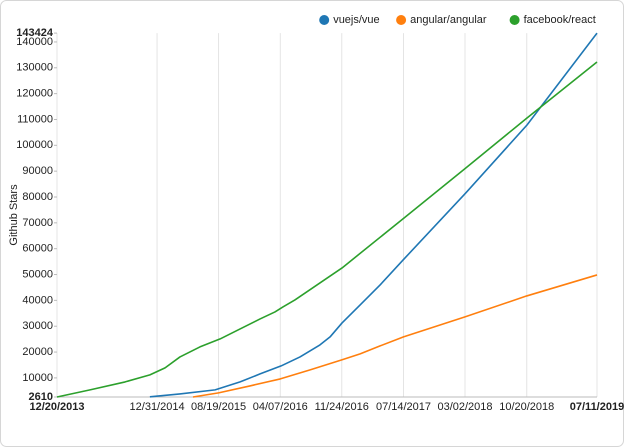 The height and width of the screenshot is (447, 624). Describe the element at coordinates (218, 407) in the screenshot. I see `x-tick-label: 08/19/2015` at that location.